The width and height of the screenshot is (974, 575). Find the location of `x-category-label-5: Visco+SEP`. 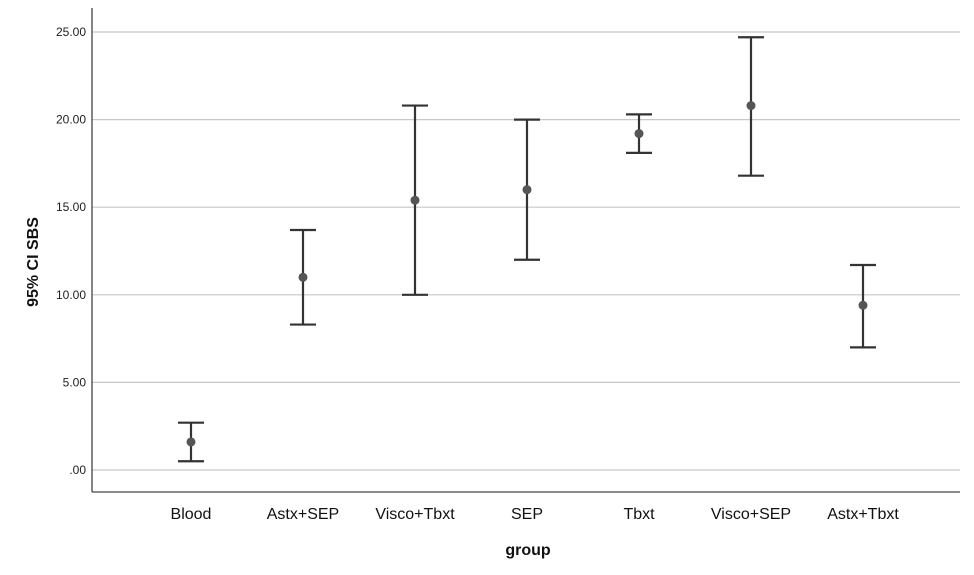

x-category-label-5: Visco+SEP is located at coordinates (751, 514).